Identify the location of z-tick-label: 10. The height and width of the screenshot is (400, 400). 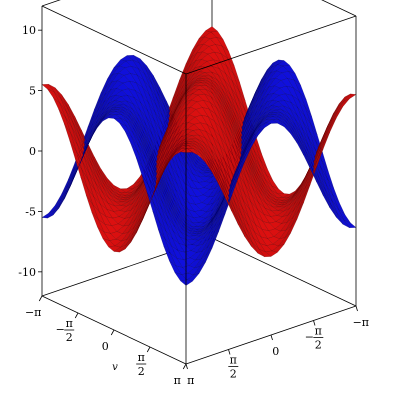
(29, 30).